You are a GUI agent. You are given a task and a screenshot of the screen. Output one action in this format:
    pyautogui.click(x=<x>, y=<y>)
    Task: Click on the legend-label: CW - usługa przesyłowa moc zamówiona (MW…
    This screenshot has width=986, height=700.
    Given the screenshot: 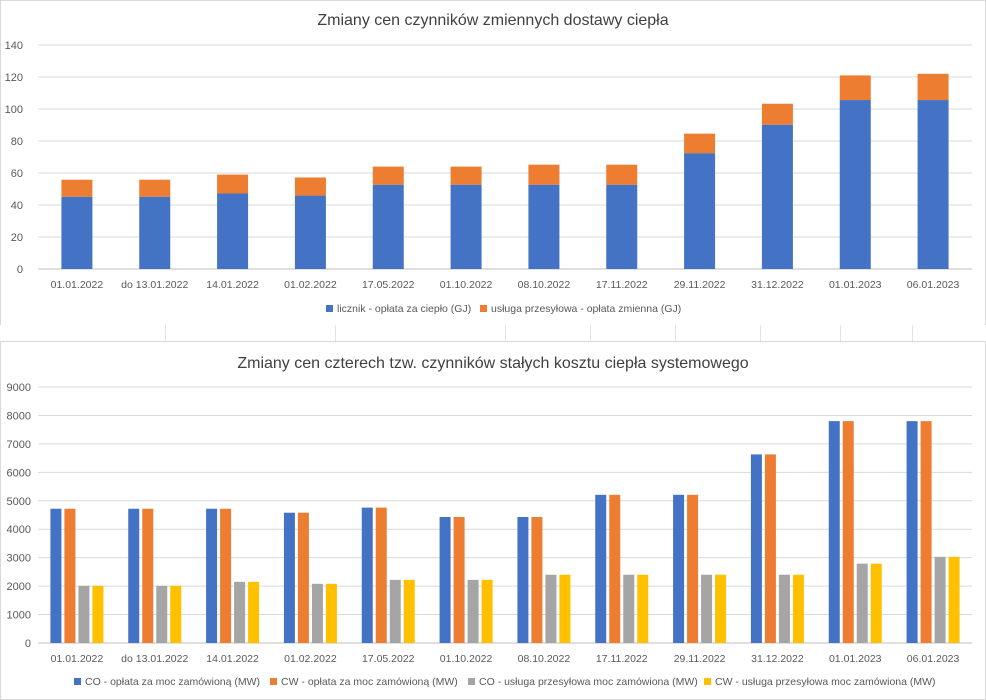 What is the action you would take?
    pyautogui.click(x=825, y=682)
    